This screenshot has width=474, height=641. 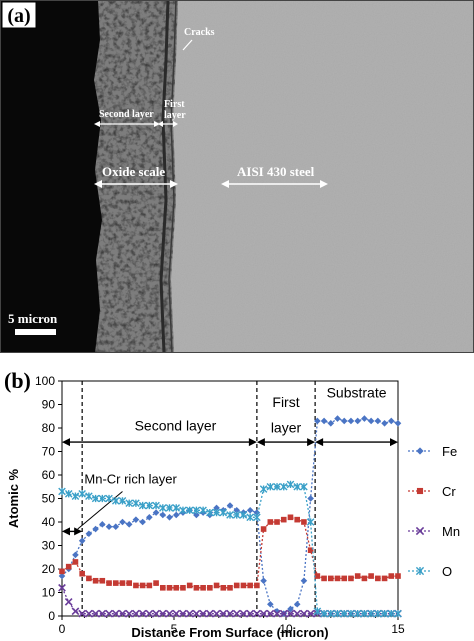 What do you see at coordinates (164, 176) in the screenshot?
I see `first-layer-line` at bounding box center [164, 176].